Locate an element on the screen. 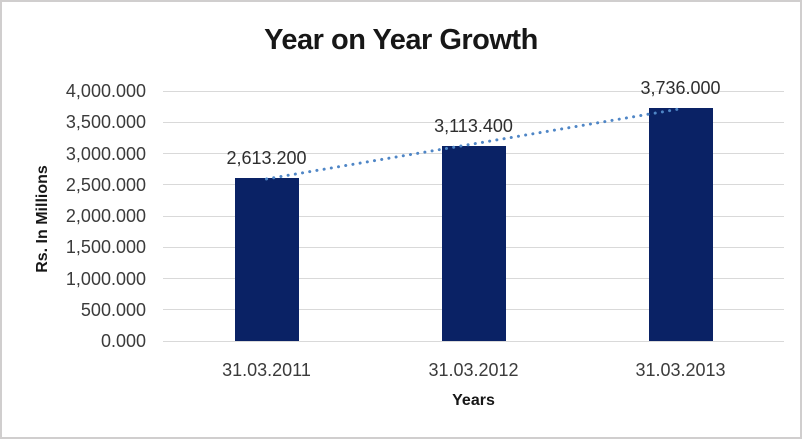  y-tick-label: 4,000.000 is located at coordinates (105, 91).